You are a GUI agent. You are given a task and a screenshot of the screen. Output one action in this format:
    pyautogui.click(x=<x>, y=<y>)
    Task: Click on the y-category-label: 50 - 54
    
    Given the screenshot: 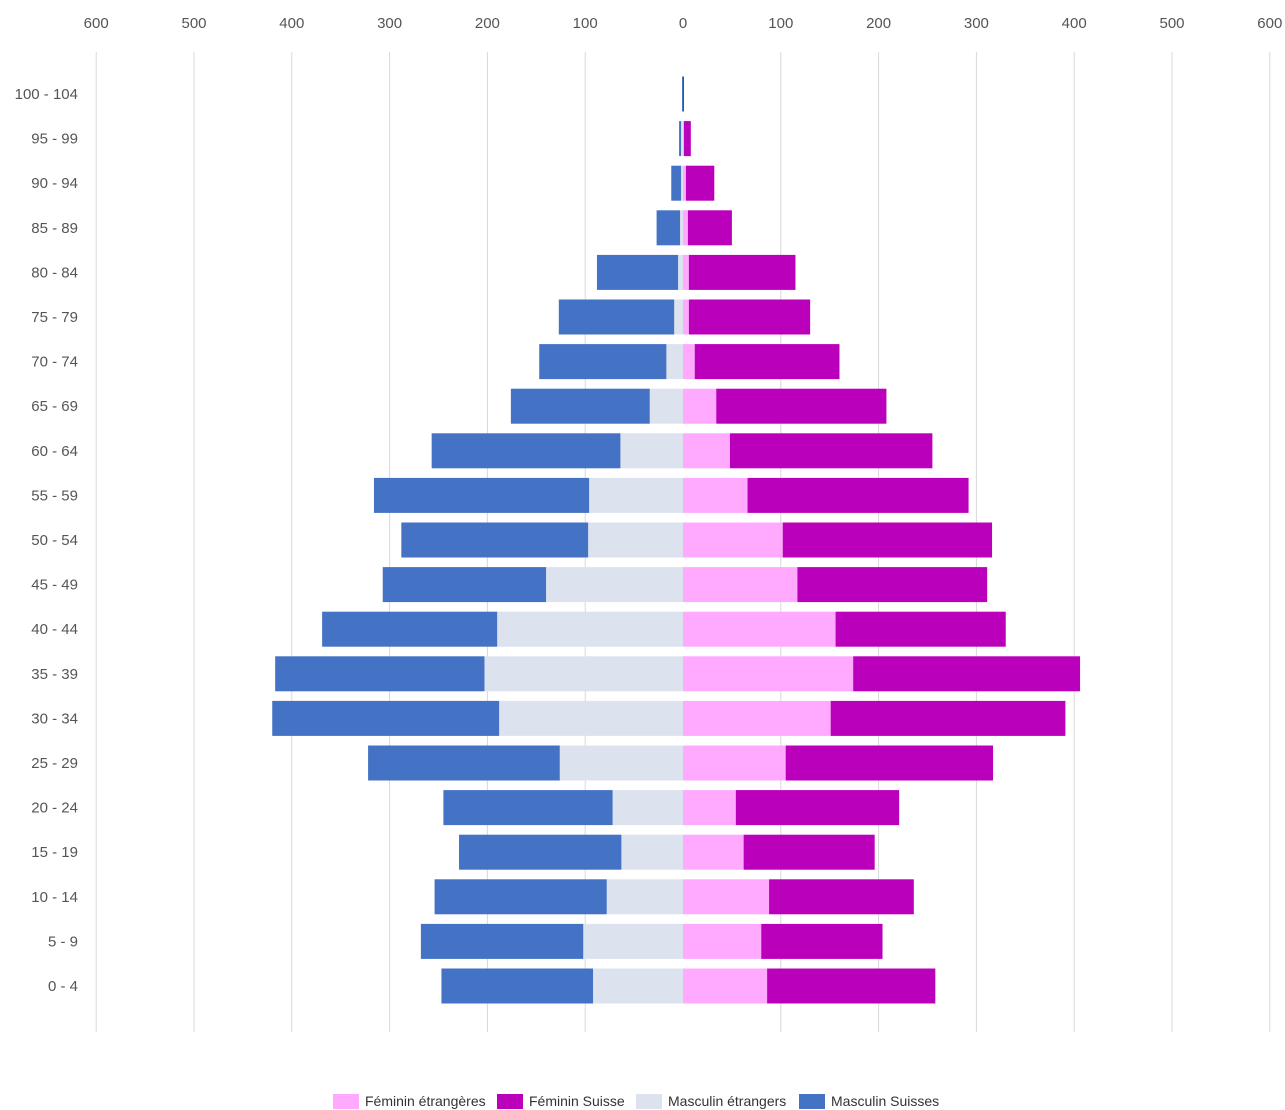 What is the action you would take?
    pyautogui.click(x=54, y=540)
    